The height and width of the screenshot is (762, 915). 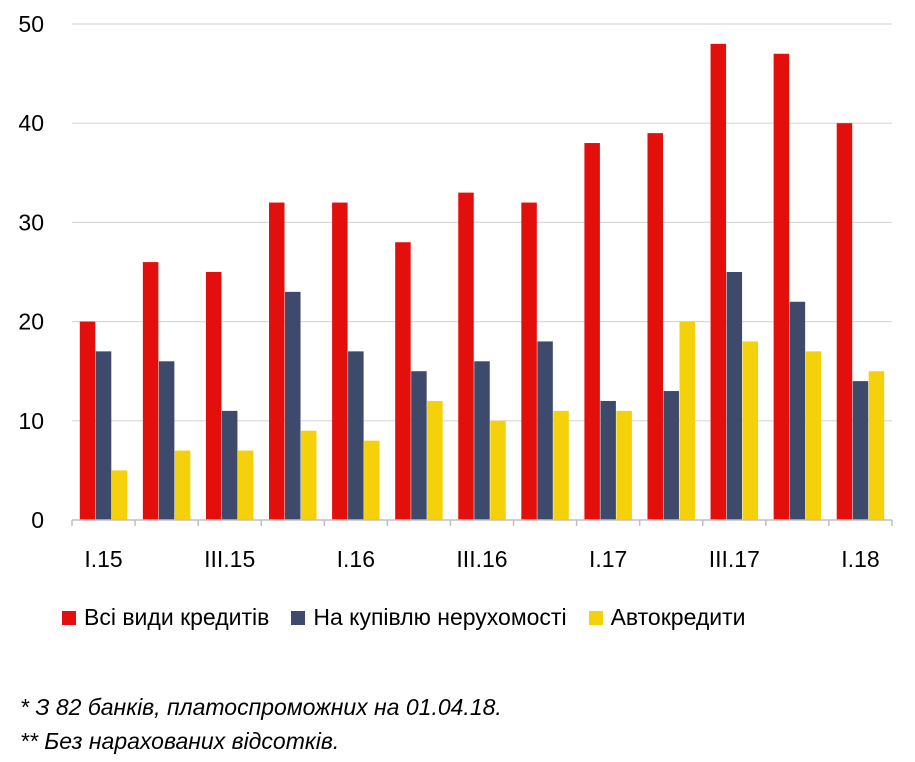 What do you see at coordinates (876, 445) in the screenshot?
I see `bar-I.18-series-2` at bounding box center [876, 445].